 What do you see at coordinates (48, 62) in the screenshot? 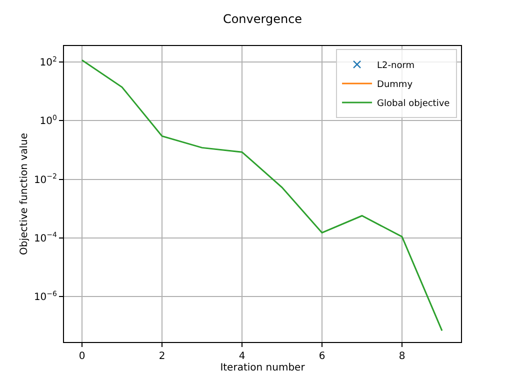
I see `y-tick-label: 10$^{2}$` at bounding box center [48, 62].